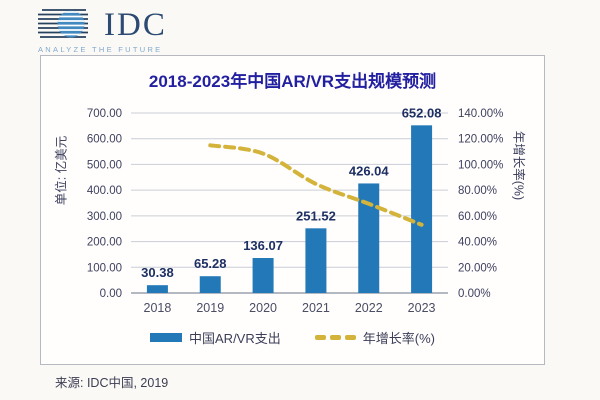  I want to click on idc-brand-text: IDC, so click(135, 25).